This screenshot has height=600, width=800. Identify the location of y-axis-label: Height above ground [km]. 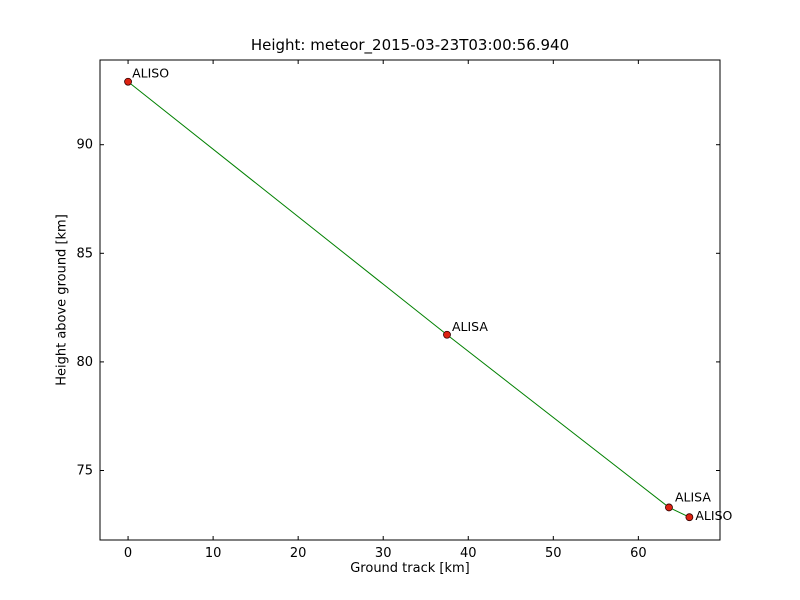
(62, 300).